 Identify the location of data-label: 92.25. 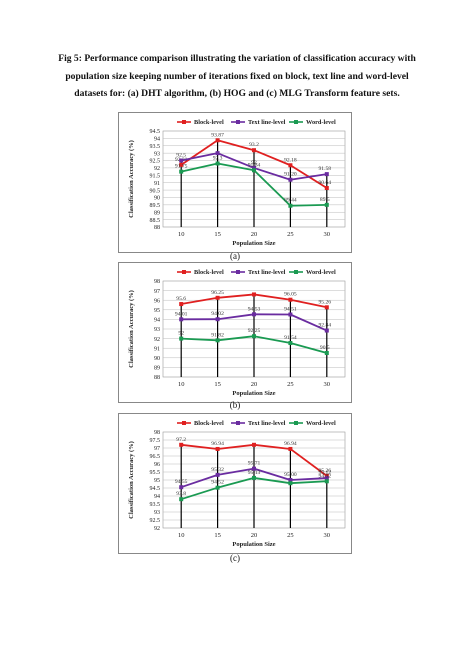
(254, 331).